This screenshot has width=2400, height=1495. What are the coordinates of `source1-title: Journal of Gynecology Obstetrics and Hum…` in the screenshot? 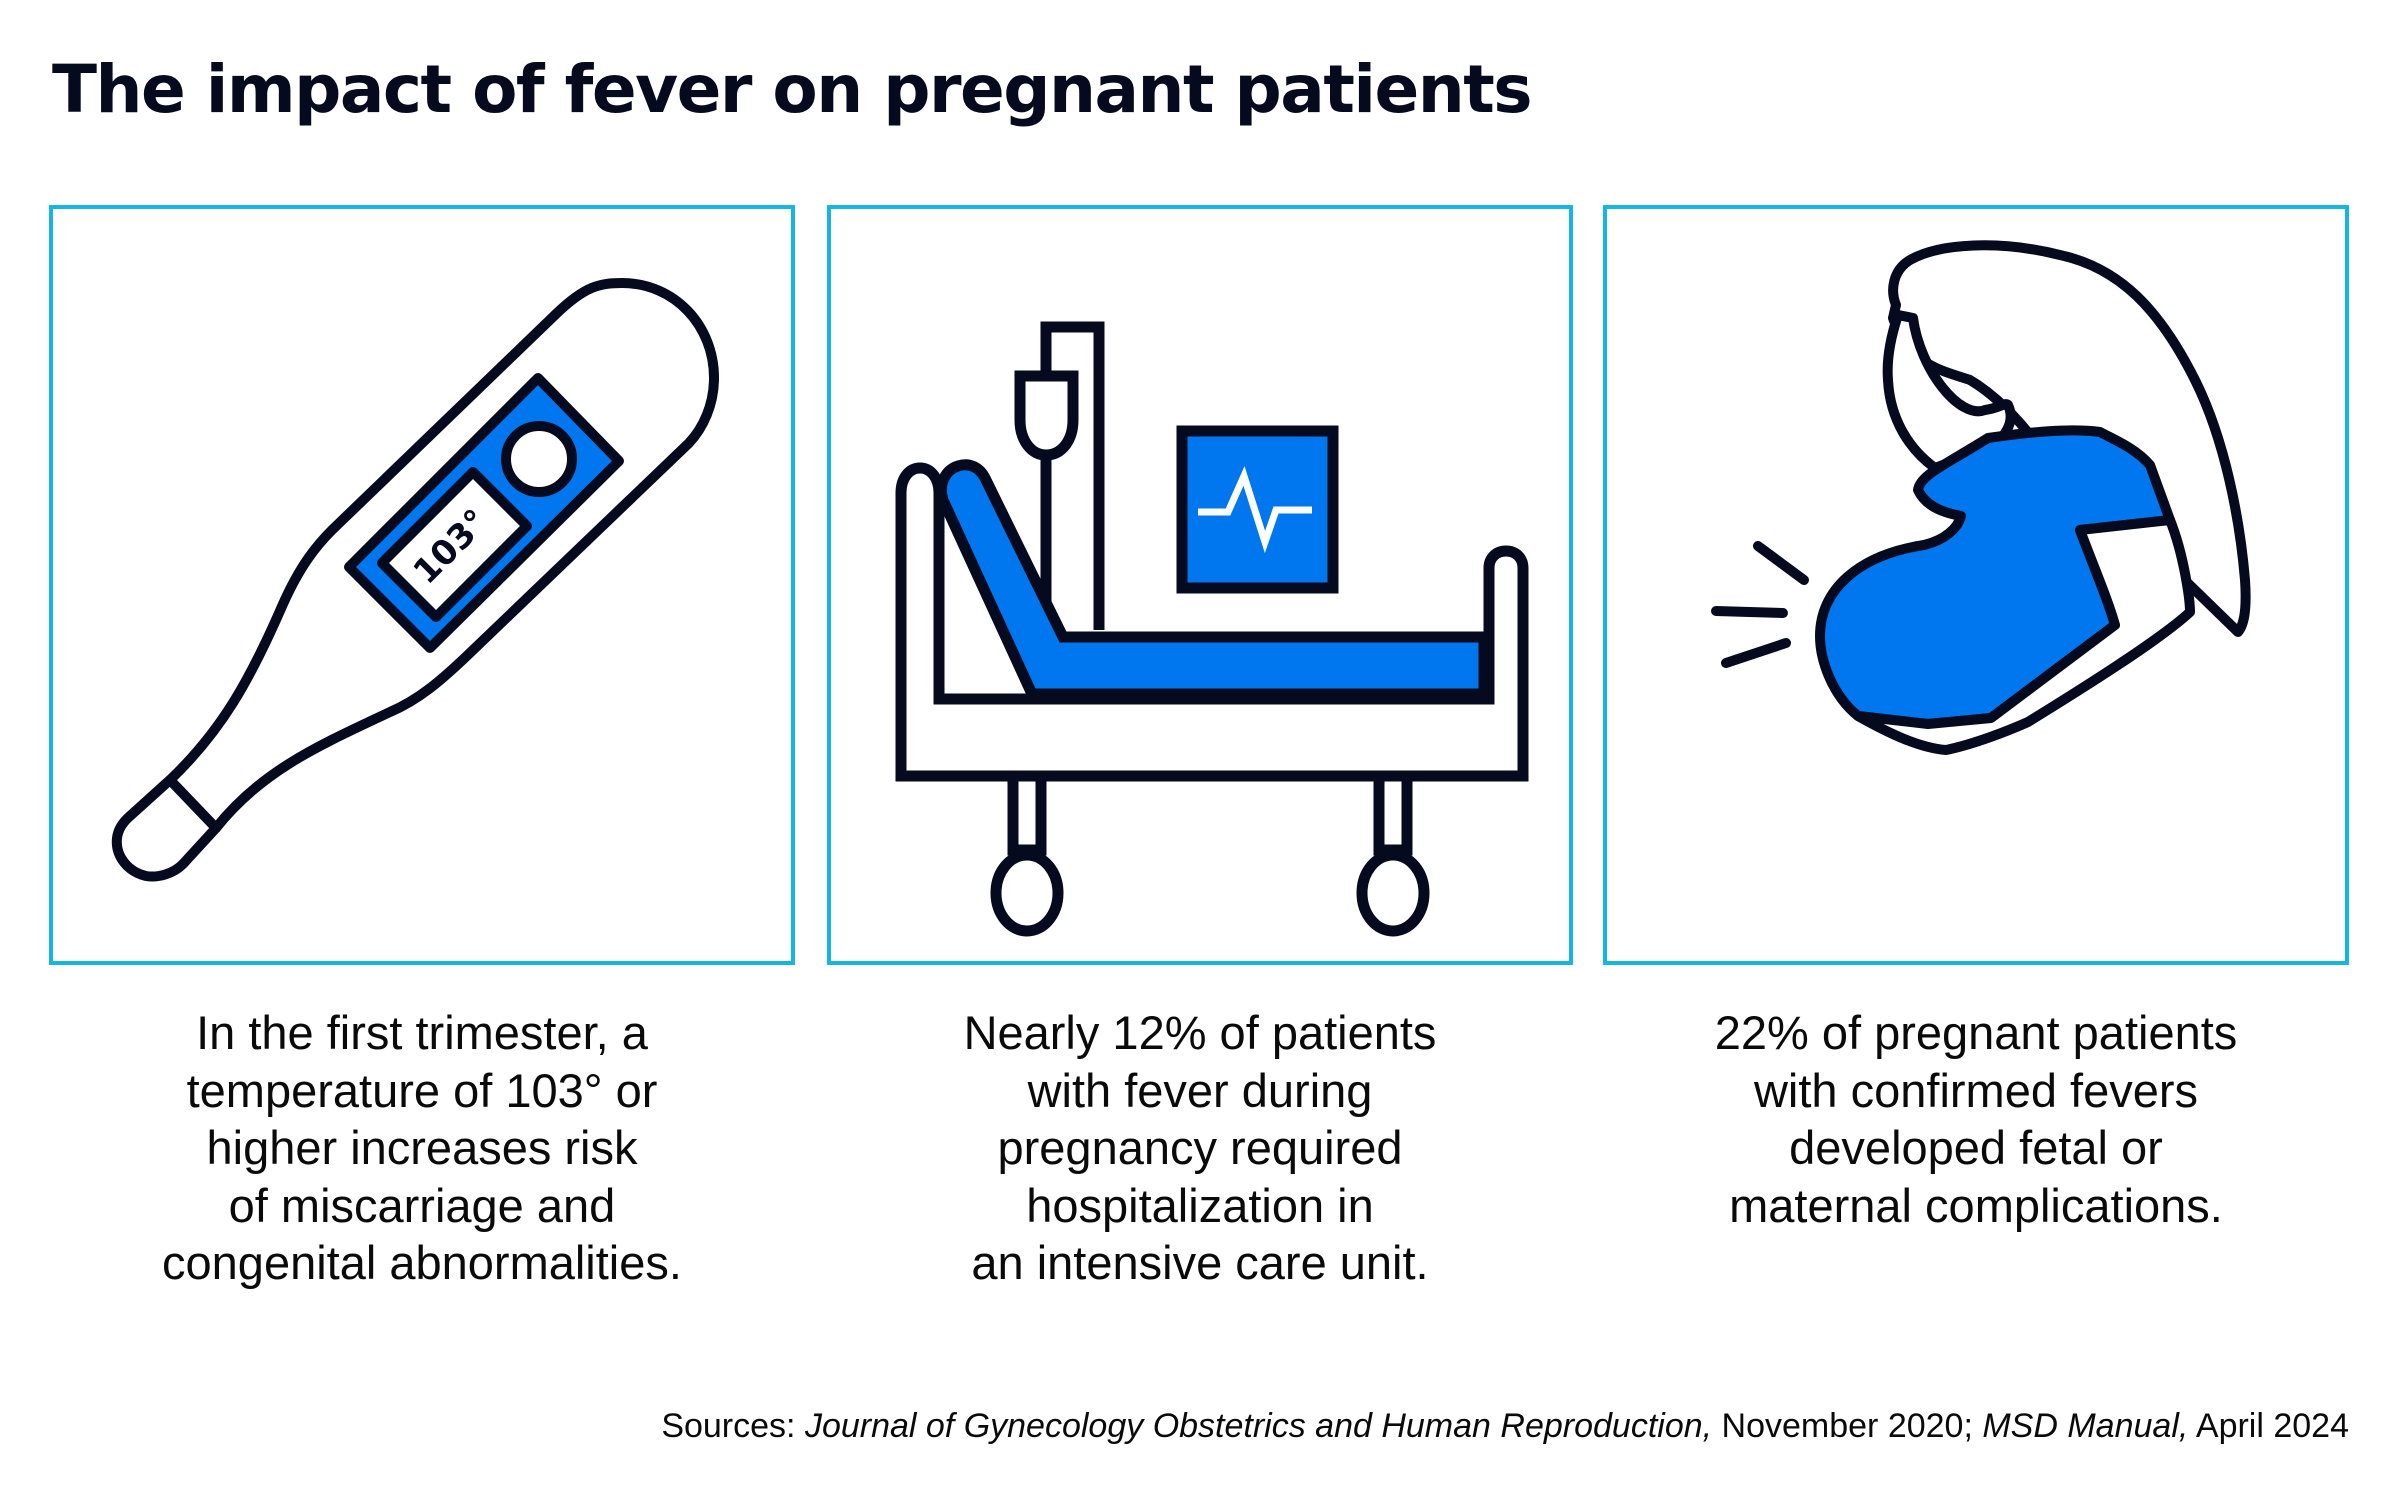 It's located at (1258, 1426).